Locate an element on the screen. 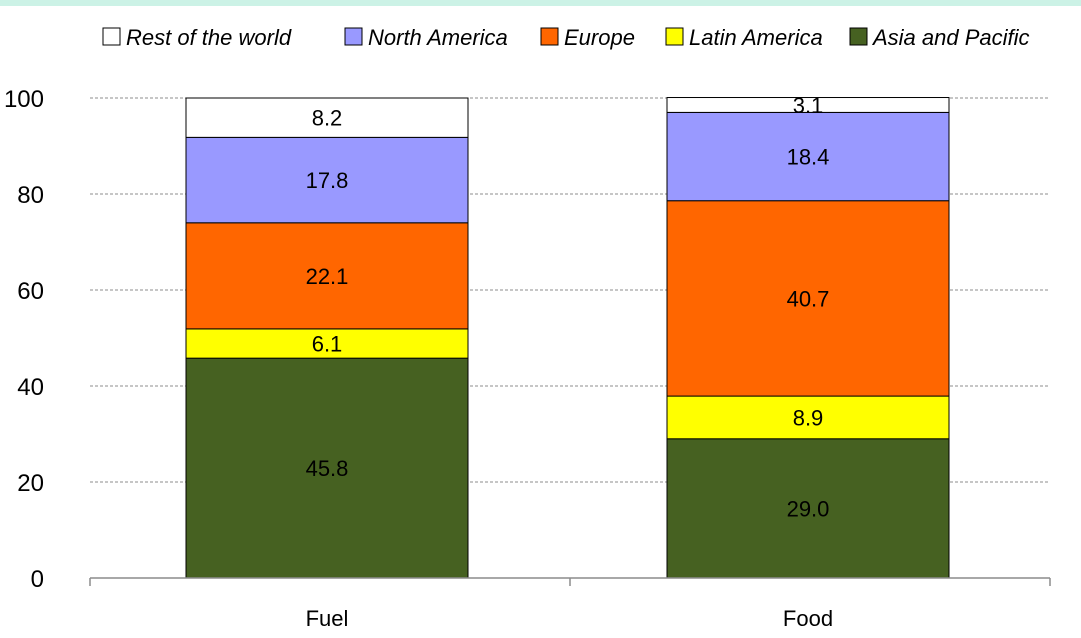 This screenshot has height=638, width=1081. legend-item-europe: Europe is located at coordinates (587, 37).